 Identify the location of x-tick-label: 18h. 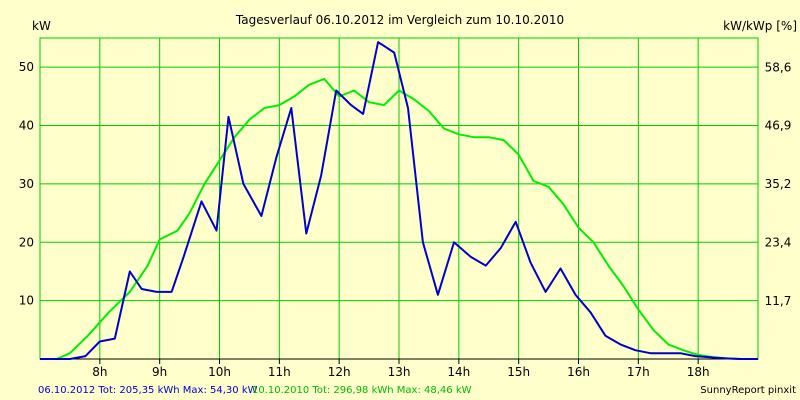
(698, 372).